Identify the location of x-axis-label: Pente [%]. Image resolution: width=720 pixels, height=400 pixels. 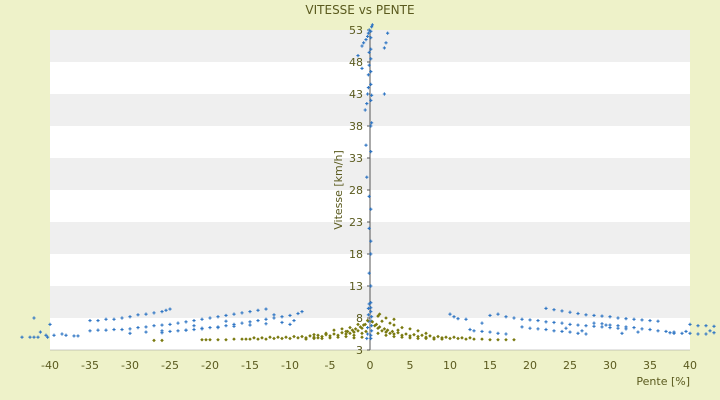
(663, 381).